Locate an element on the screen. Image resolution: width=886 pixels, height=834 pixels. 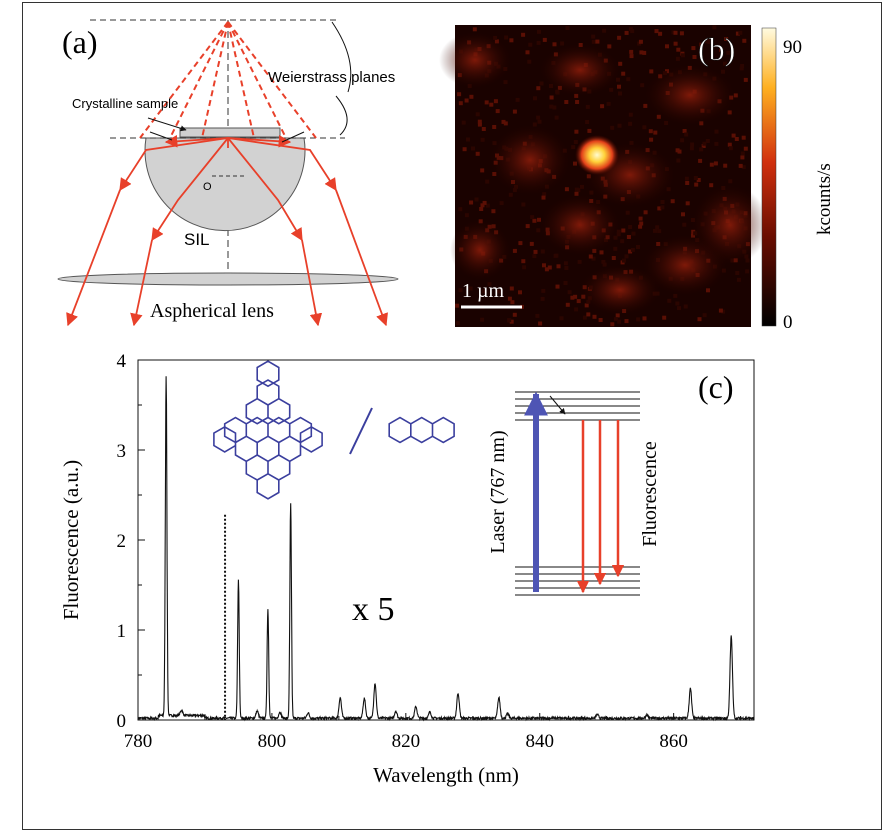
y-axis-label: Fluorescence (a.u.) is located at coordinates (71, 540).